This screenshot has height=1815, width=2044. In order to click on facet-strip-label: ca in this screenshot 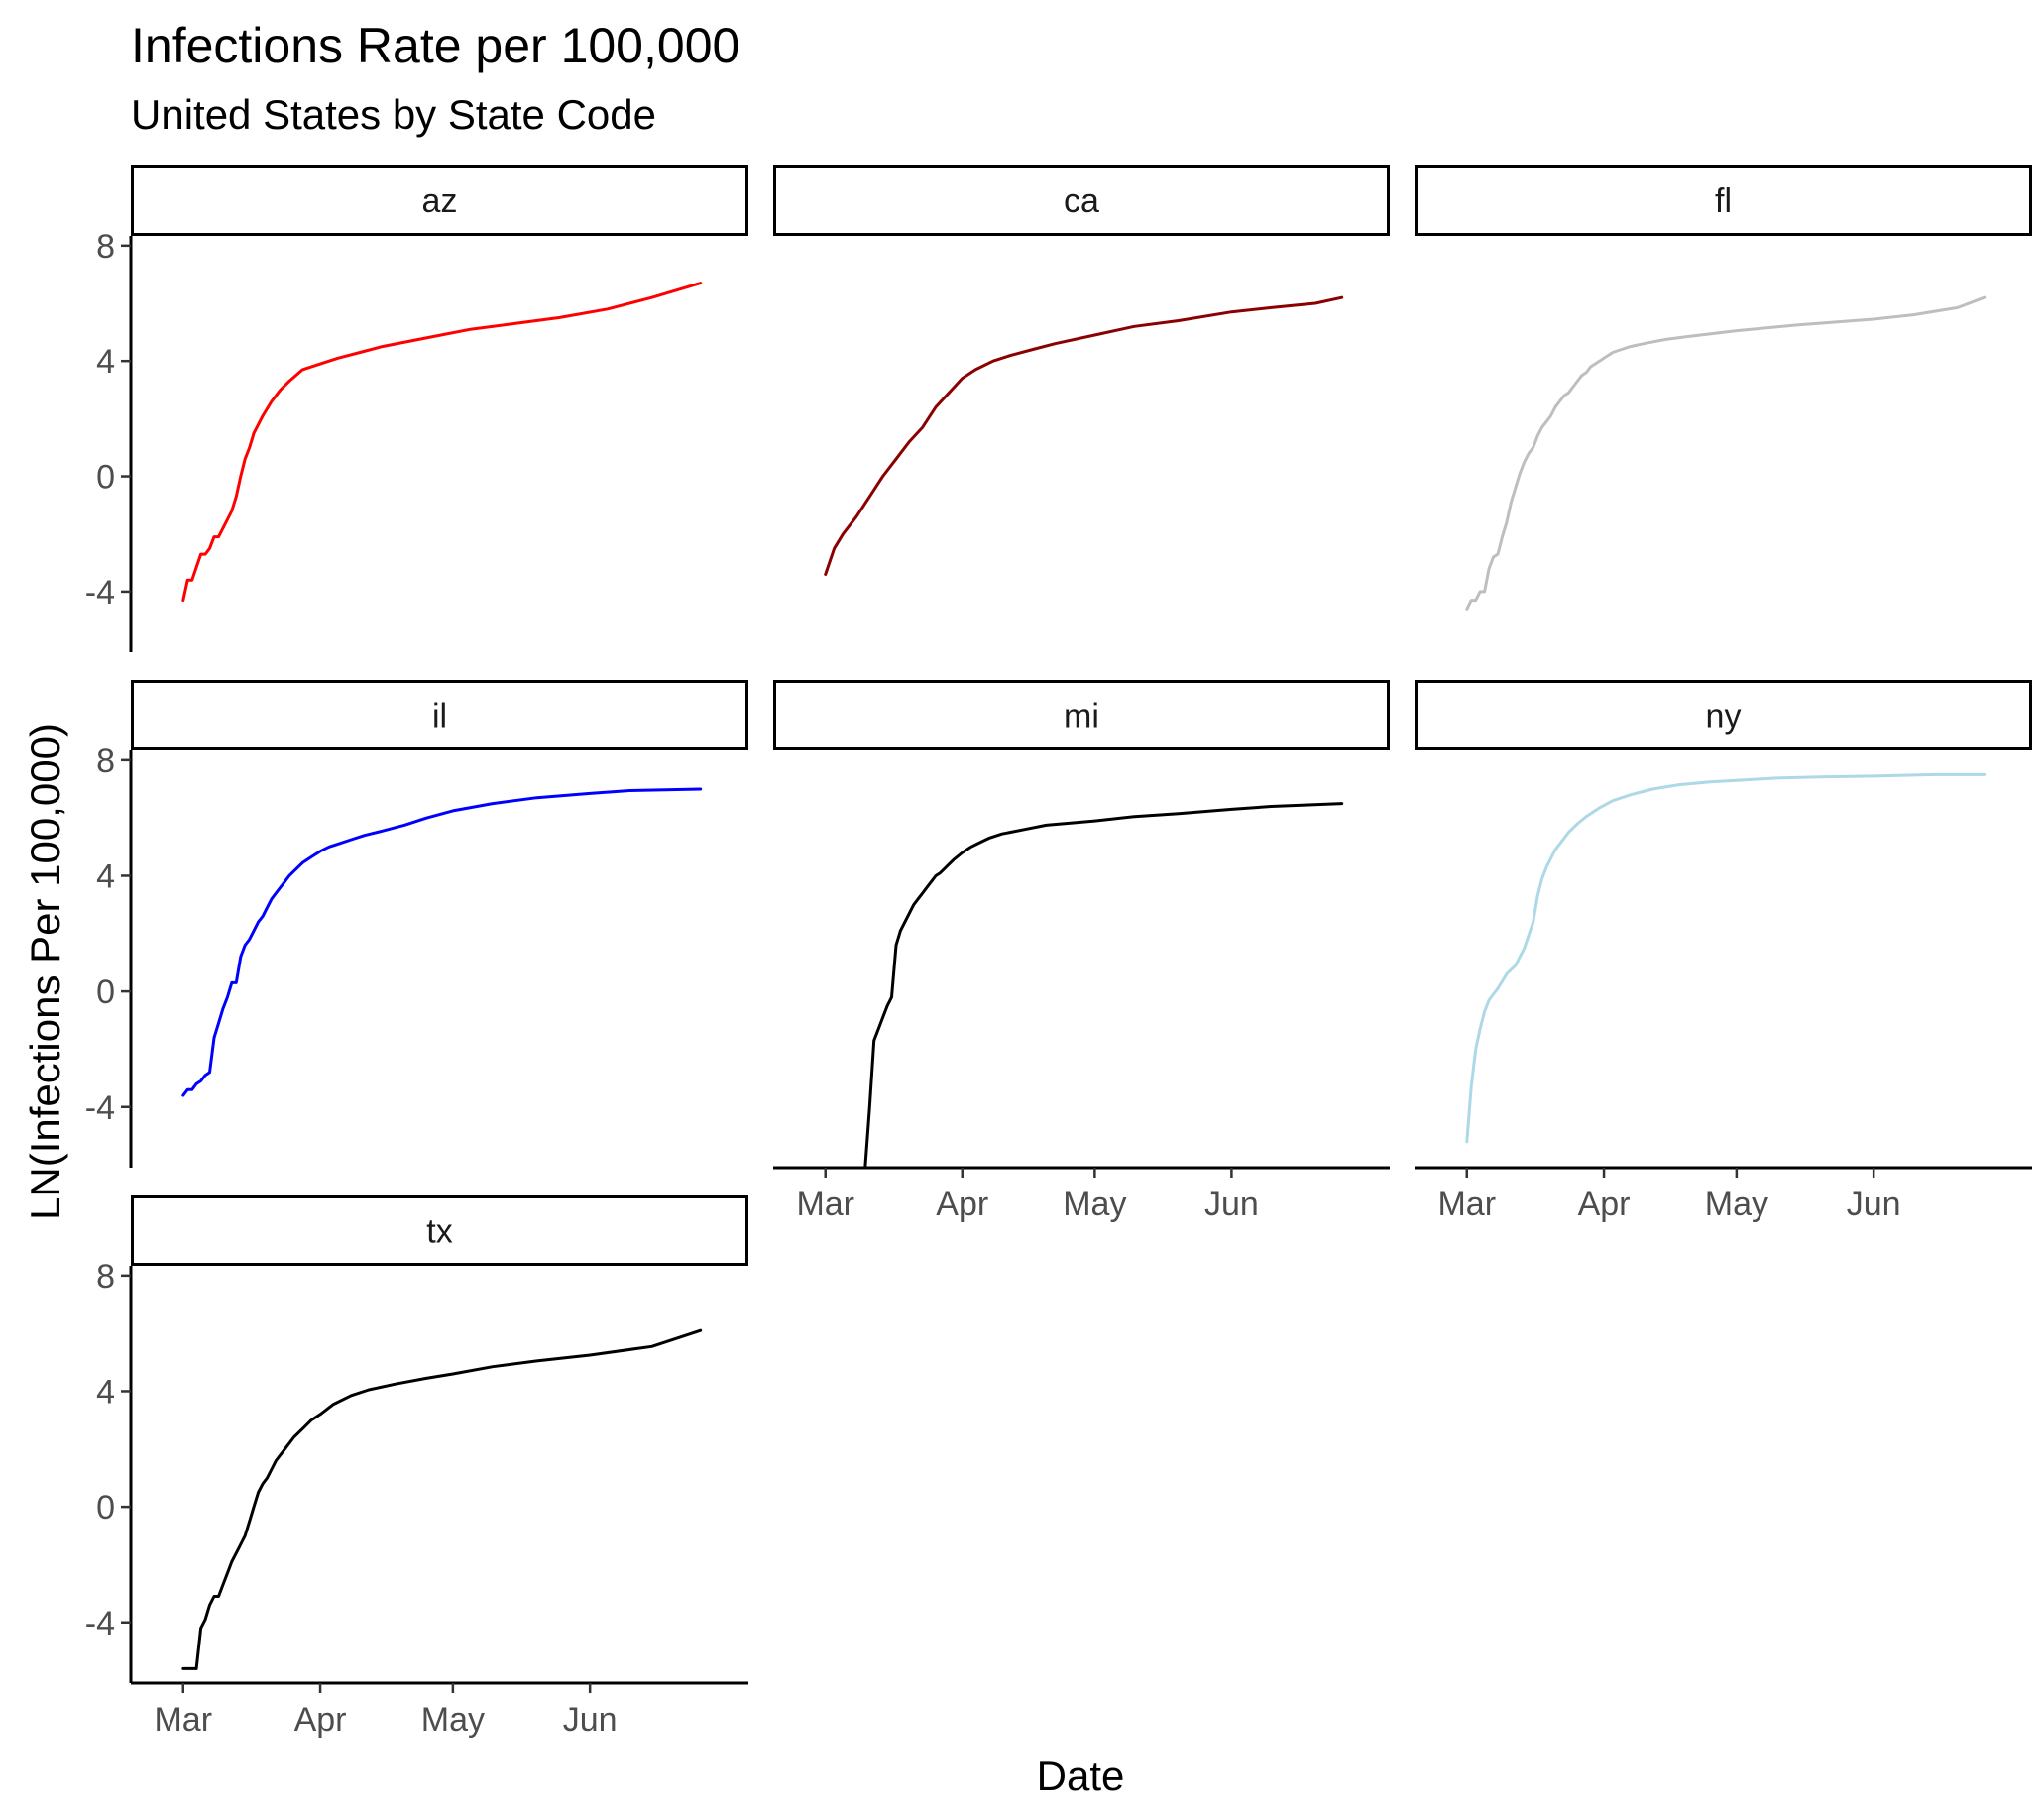, I will do `click(1081, 201)`.